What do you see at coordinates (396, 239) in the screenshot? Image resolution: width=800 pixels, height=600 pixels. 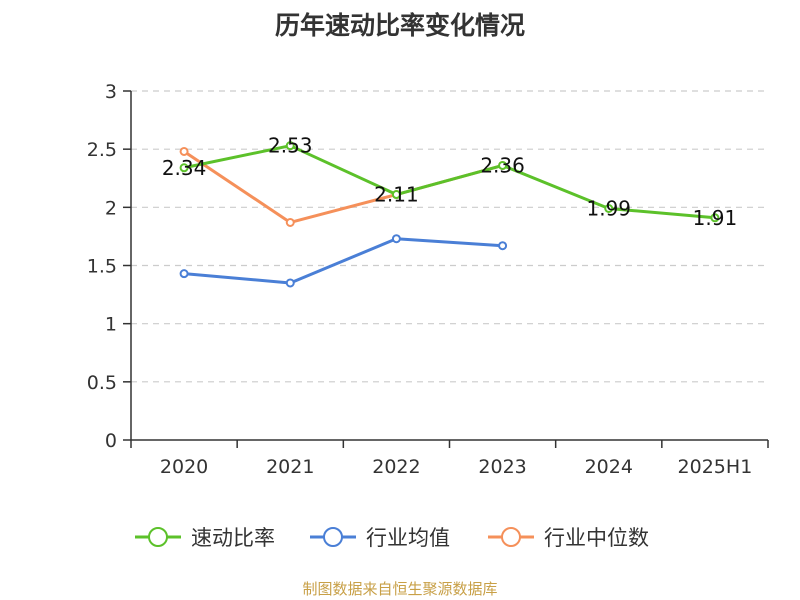 I see `data-point-行业均值-2022` at bounding box center [396, 239].